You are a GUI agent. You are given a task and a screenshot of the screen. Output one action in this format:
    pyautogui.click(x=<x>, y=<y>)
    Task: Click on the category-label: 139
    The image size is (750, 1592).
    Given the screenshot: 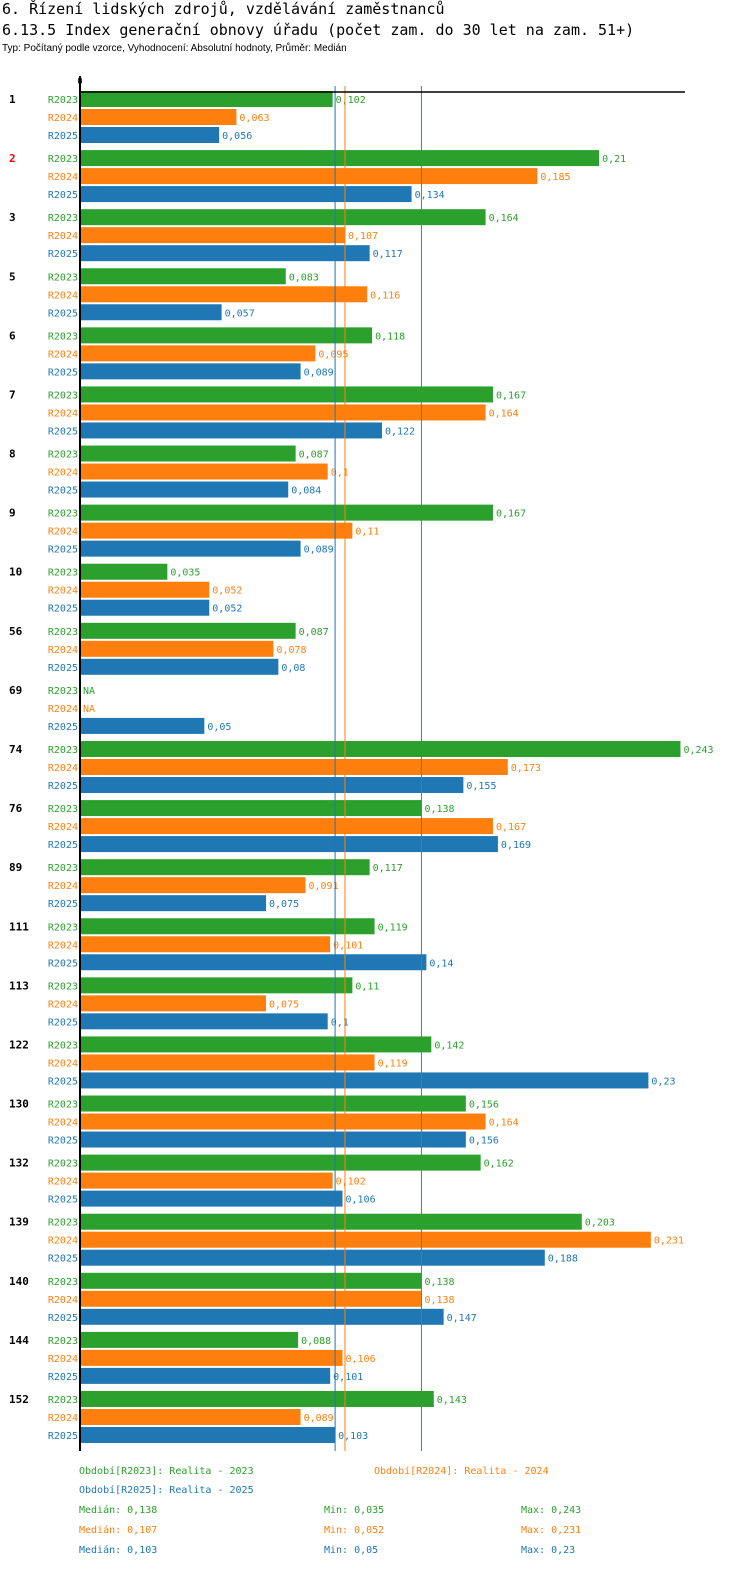 What is the action you would take?
    pyautogui.click(x=19, y=1222)
    